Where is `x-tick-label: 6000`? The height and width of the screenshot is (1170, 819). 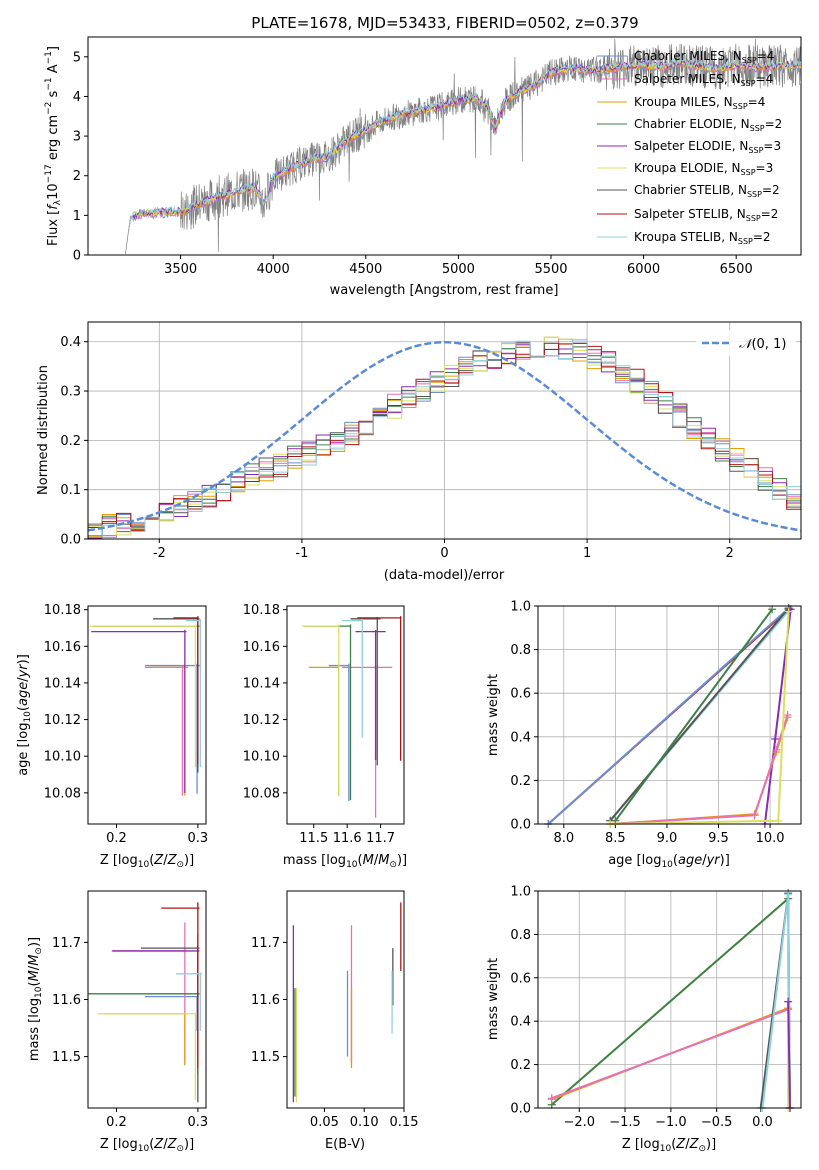 x-tick-label: 6000 is located at coordinates (643, 269).